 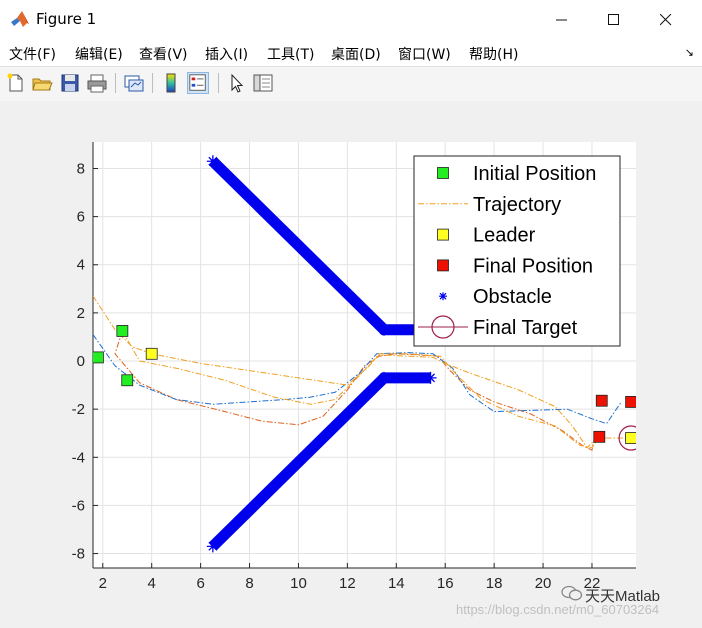 What do you see at coordinates (20, 19) in the screenshot?
I see `matlab-logo-icon` at bounding box center [20, 19].